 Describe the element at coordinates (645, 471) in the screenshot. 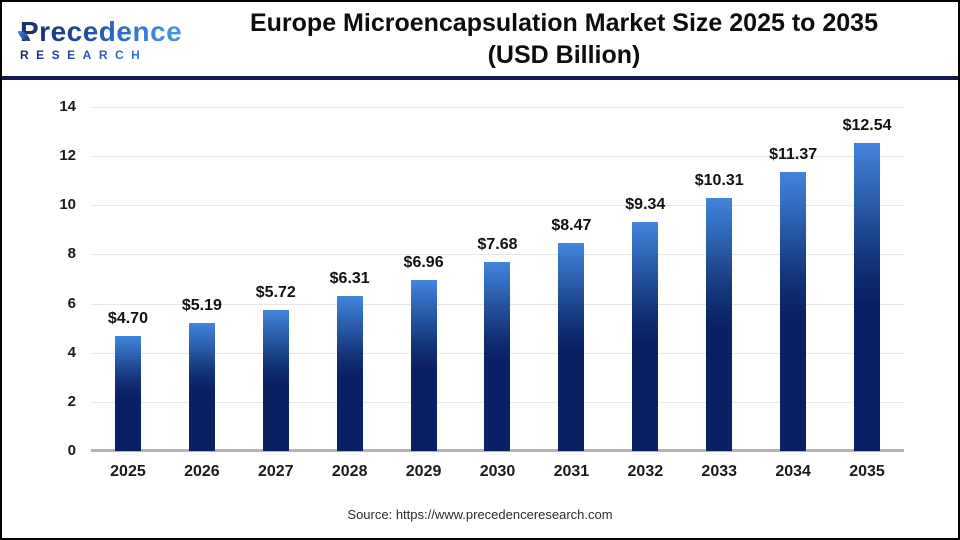

I see `x-tick-label-2032: 2032` at that location.